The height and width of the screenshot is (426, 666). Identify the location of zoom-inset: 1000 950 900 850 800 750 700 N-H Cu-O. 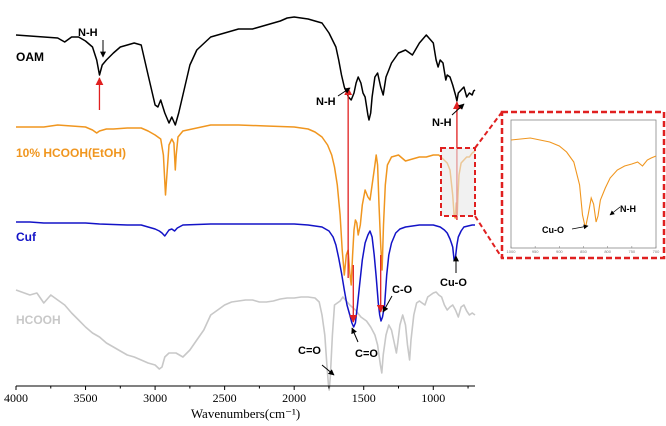
(583, 185).